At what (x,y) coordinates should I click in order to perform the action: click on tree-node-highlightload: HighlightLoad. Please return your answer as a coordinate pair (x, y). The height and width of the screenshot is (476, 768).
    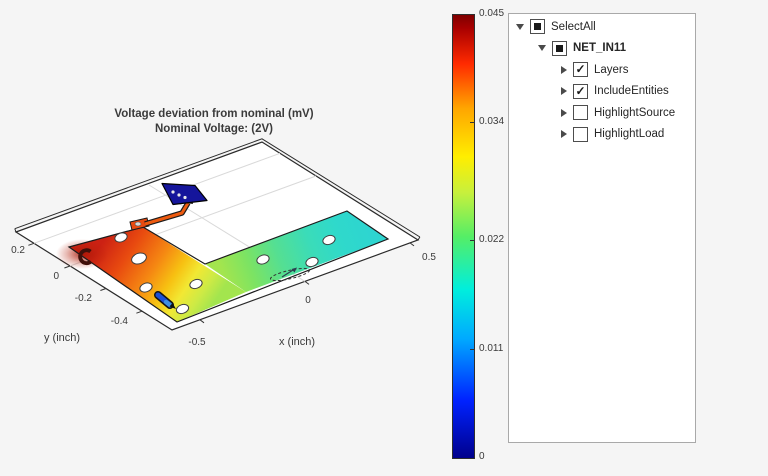
    Looking at the image, I should click on (602, 135).